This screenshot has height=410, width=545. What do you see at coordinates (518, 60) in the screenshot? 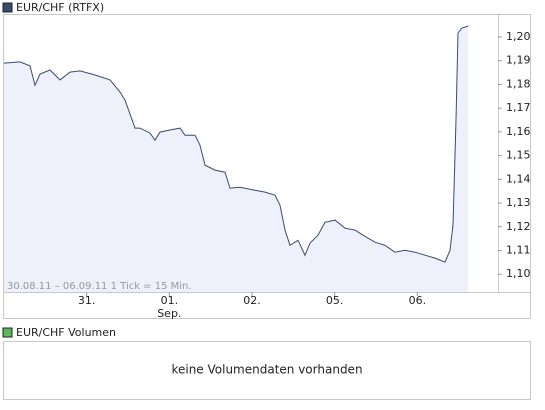
I see `y-tick-label: 1,19` at bounding box center [518, 60].